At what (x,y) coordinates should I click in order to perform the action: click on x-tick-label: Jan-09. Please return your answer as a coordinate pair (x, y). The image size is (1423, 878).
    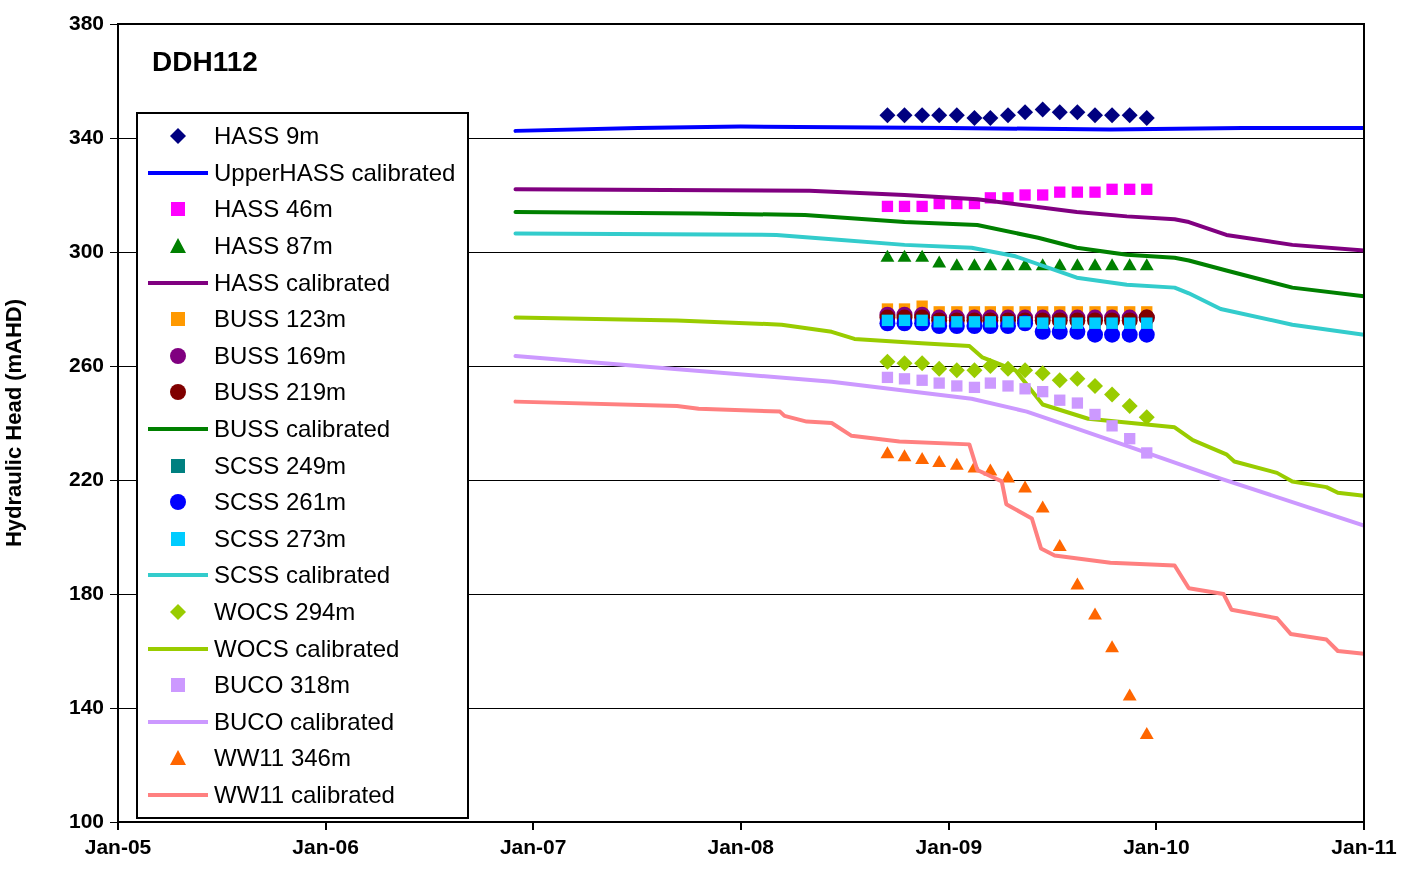
    Looking at the image, I should click on (949, 847).